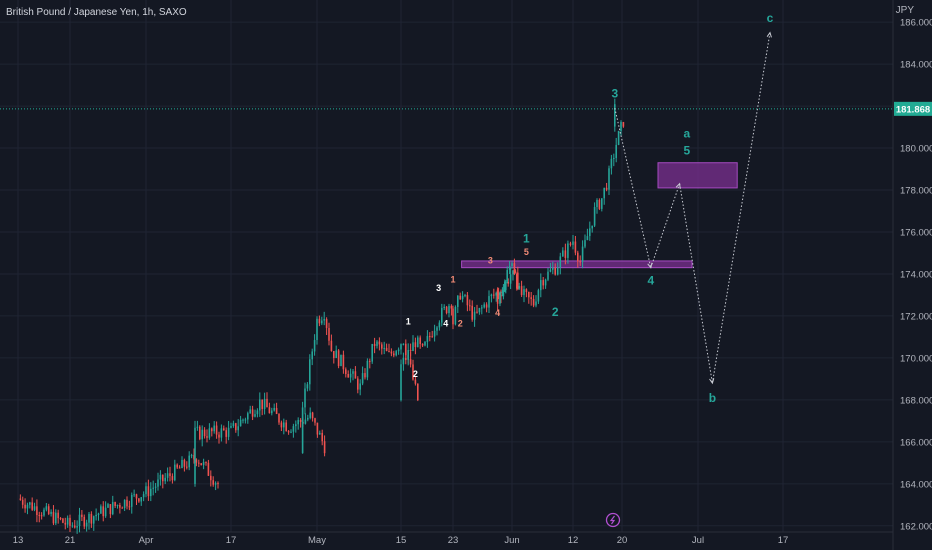 This screenshot has height=550, width=932. What do you see at coordinates (18, 540) in the screenshot?
I see `x-tick-label: 13` at bounding box center [18, 540].